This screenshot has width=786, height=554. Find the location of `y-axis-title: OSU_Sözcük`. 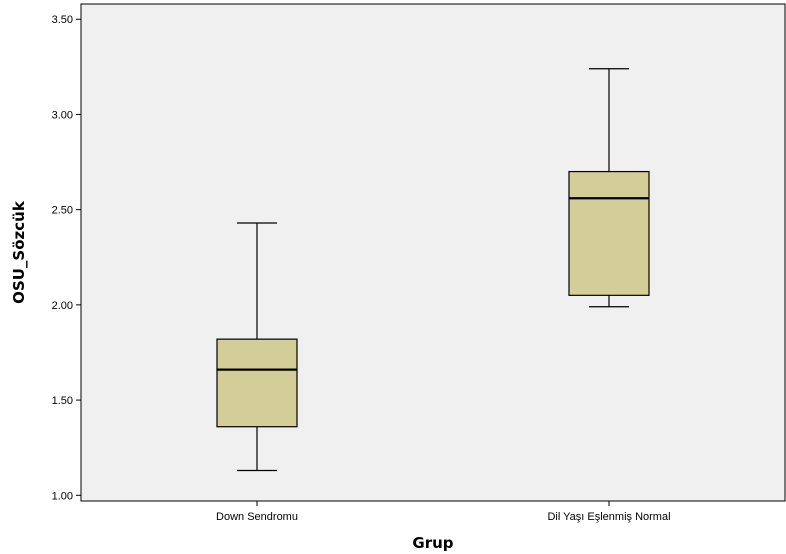

y-axis-title: OSU_Sözcük is located at coordinates (19, 252).